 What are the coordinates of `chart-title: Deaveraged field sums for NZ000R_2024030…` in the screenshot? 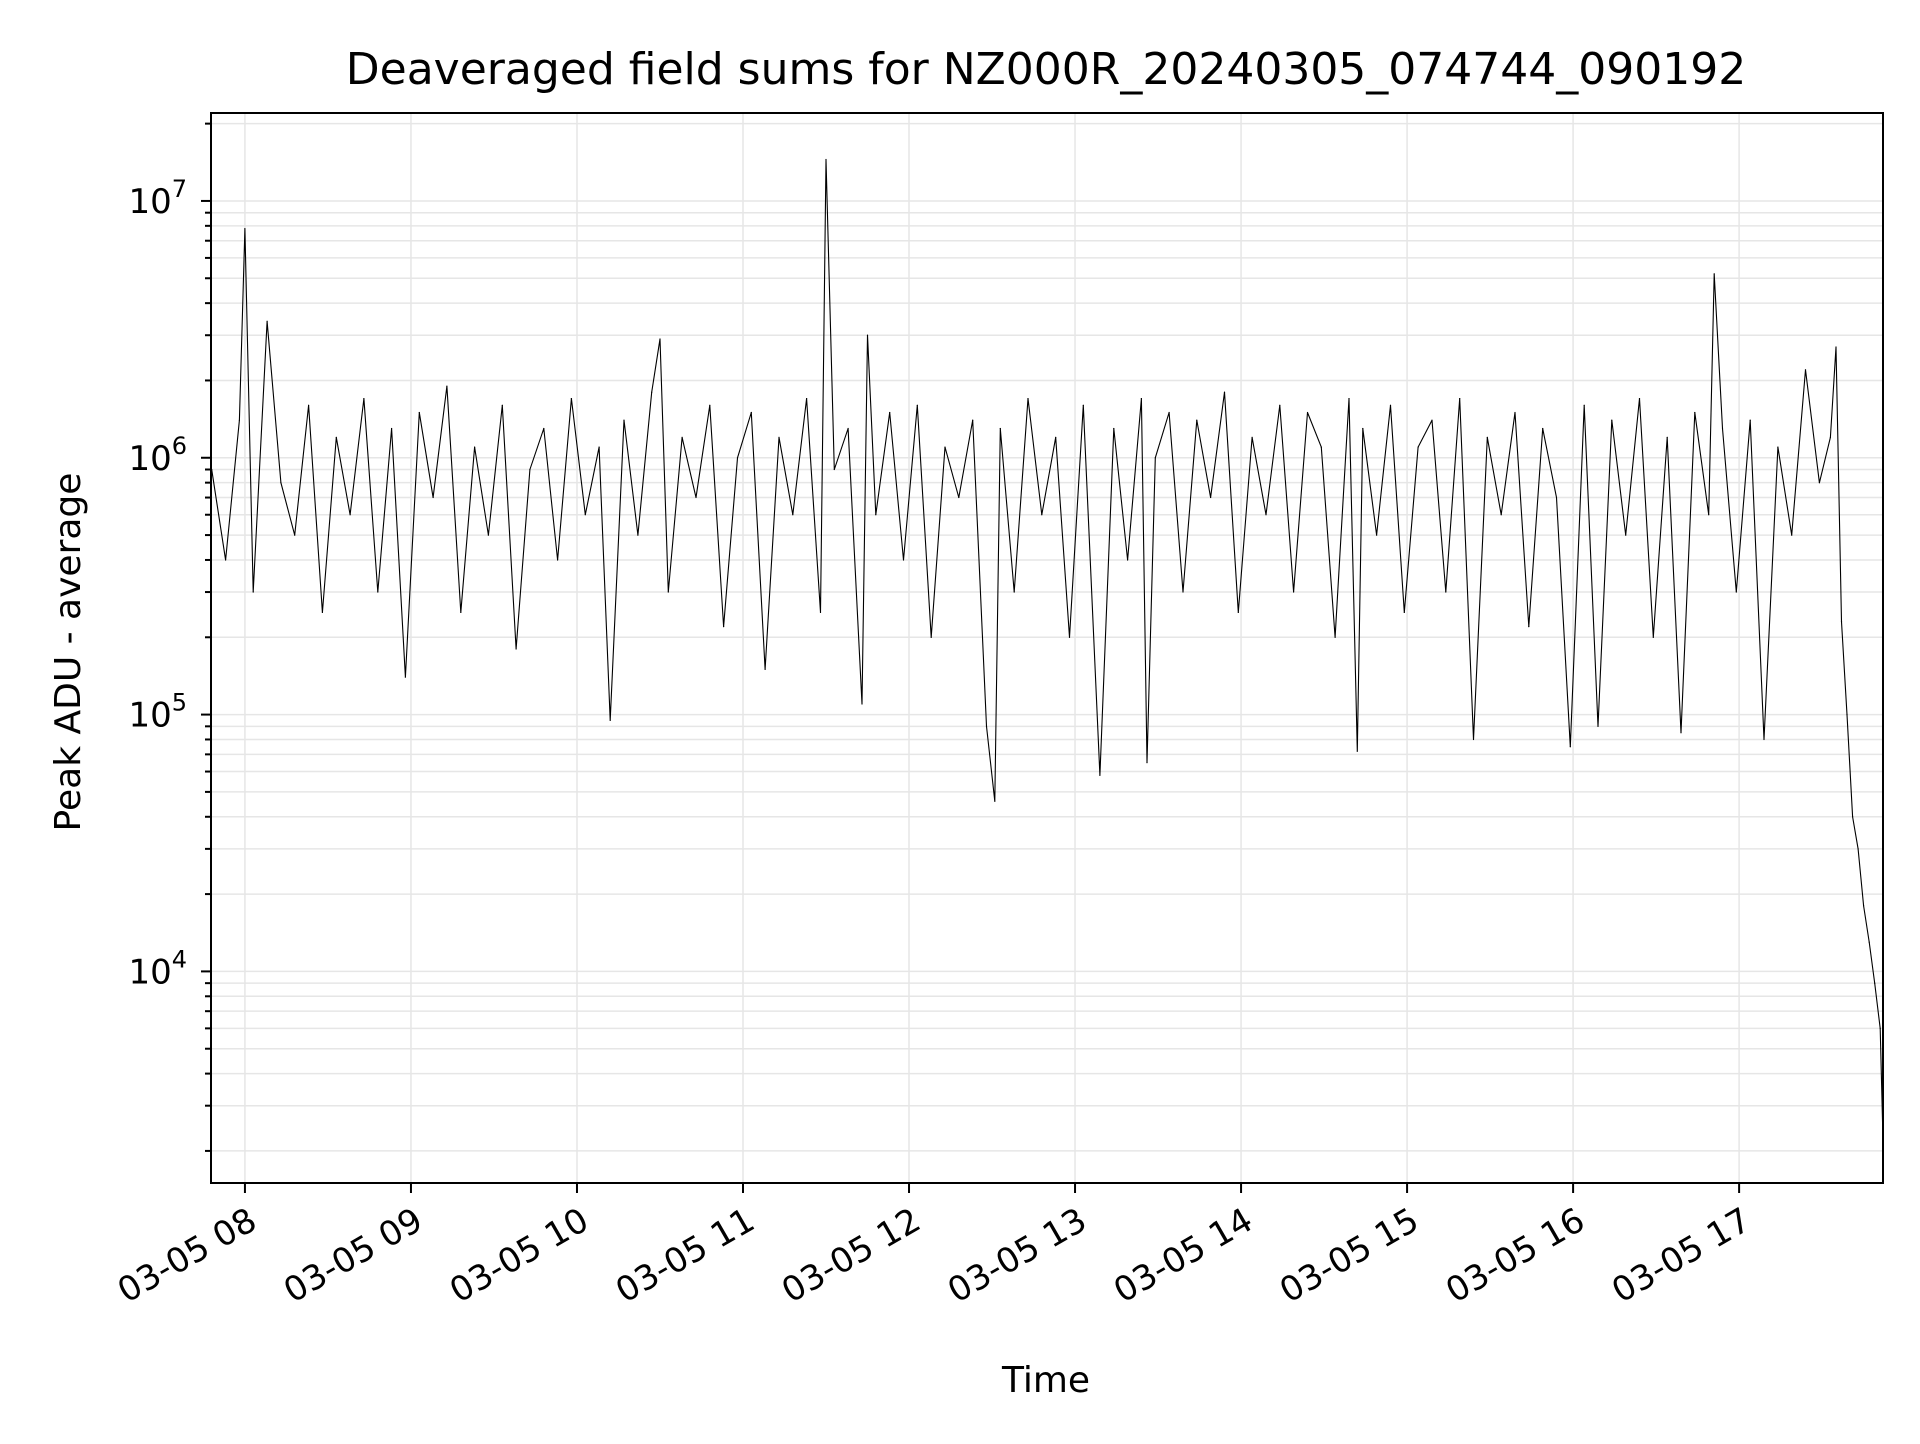 It's located at (1046, 69).